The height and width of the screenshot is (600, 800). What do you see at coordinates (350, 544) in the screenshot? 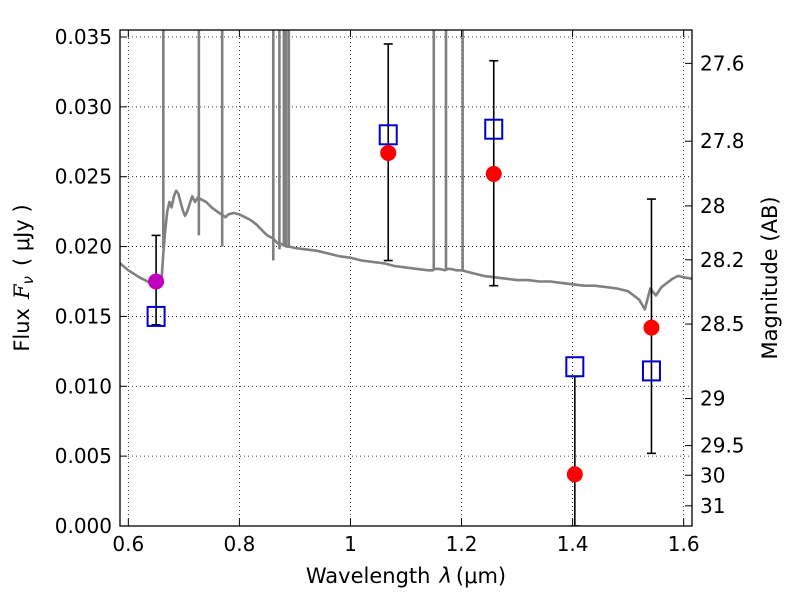
I see `x-tick-label: 1` at bounding box center [350, 544].